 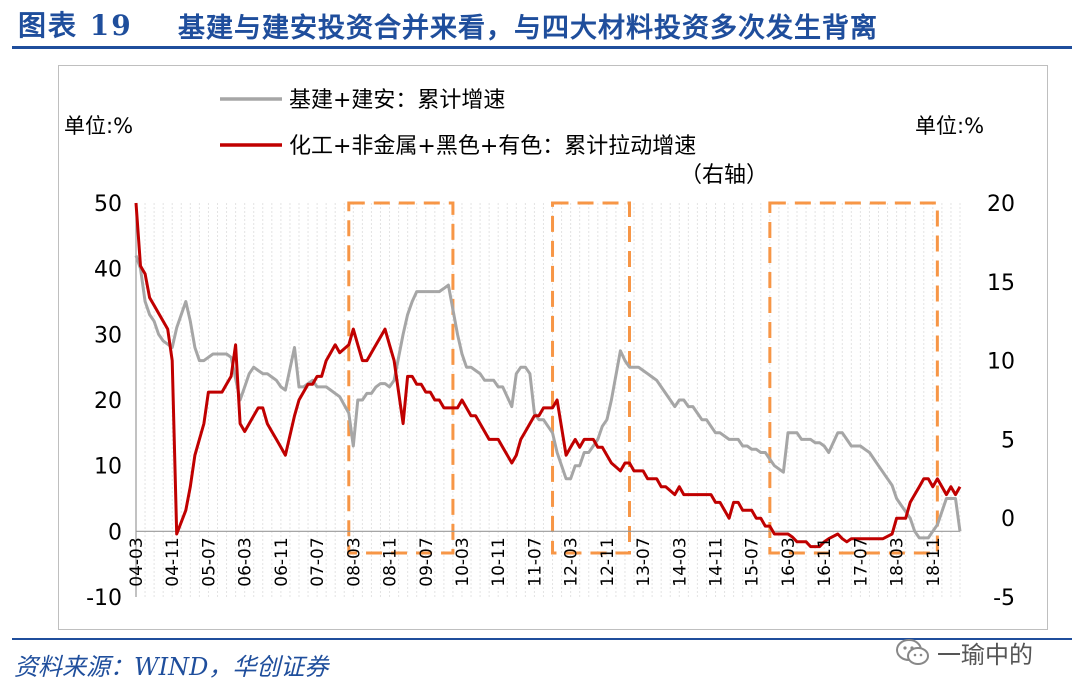 I want to click on header-rule, so click(x=542, y=47).